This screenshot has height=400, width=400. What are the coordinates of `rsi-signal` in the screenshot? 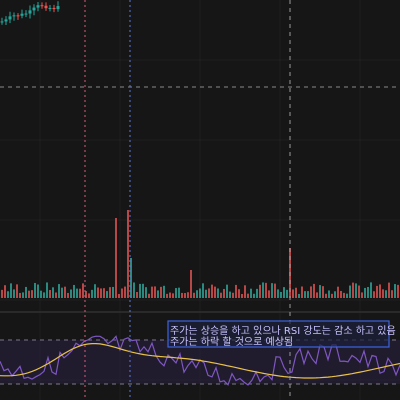 It's located at (200, 361).